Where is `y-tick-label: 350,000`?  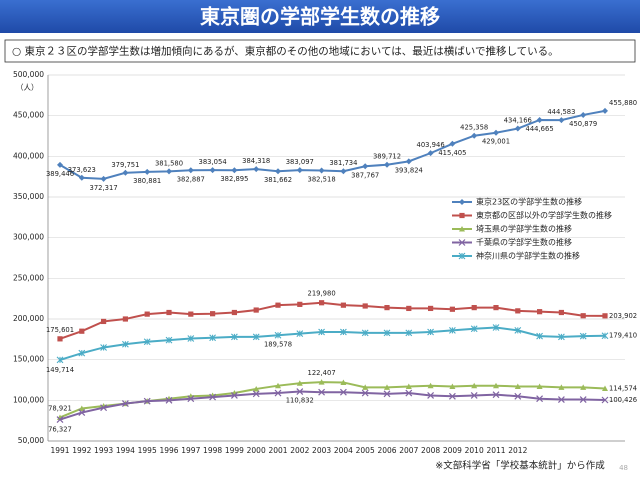
y-tick-label: 350,000 is located at coordinates (28, 196).